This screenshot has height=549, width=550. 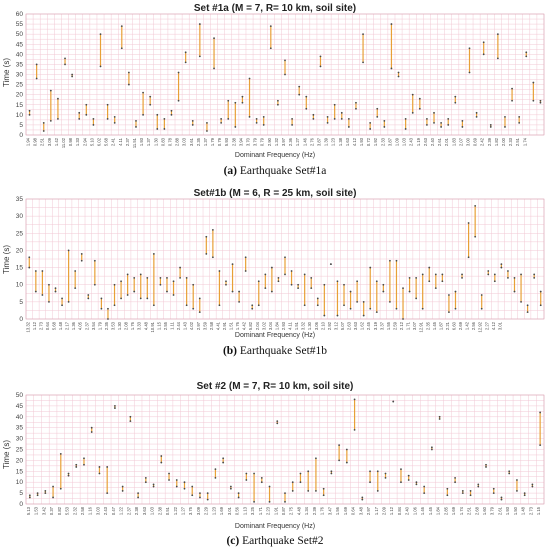 I want to click on x-tick-label: 2.00, so click(x=503, y=141).